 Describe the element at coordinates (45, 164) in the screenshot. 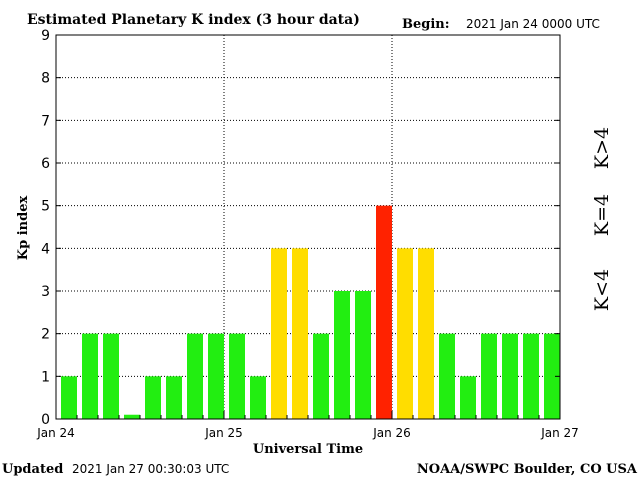

I see `y-tick-label: 6` at that location.